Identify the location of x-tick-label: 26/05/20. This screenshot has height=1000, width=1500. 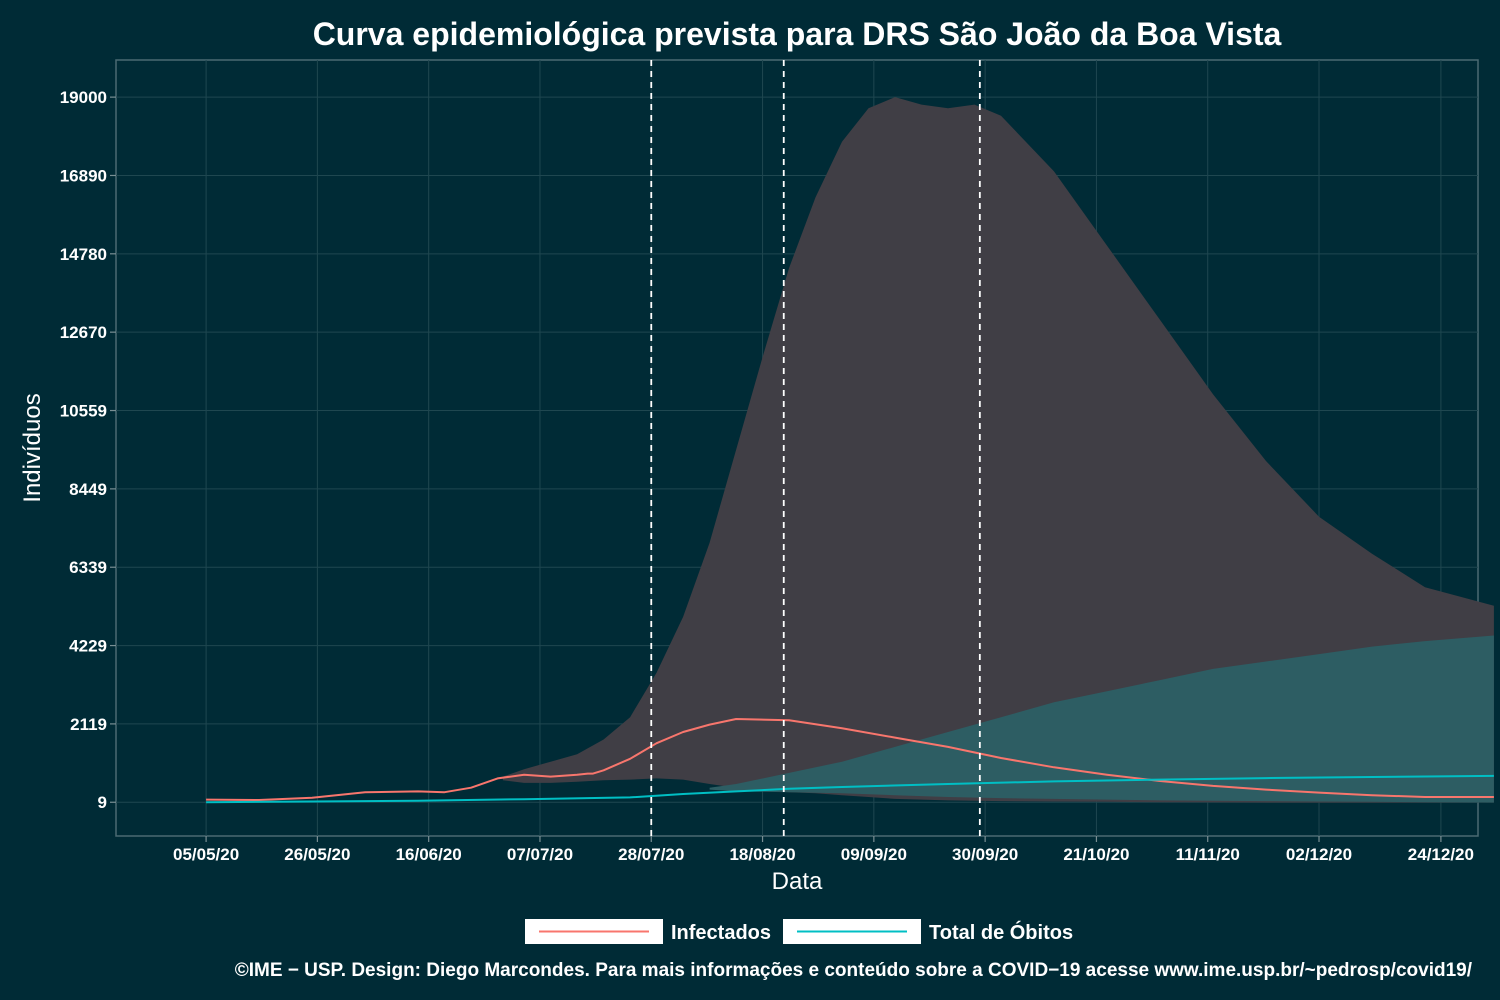
(317, 854).